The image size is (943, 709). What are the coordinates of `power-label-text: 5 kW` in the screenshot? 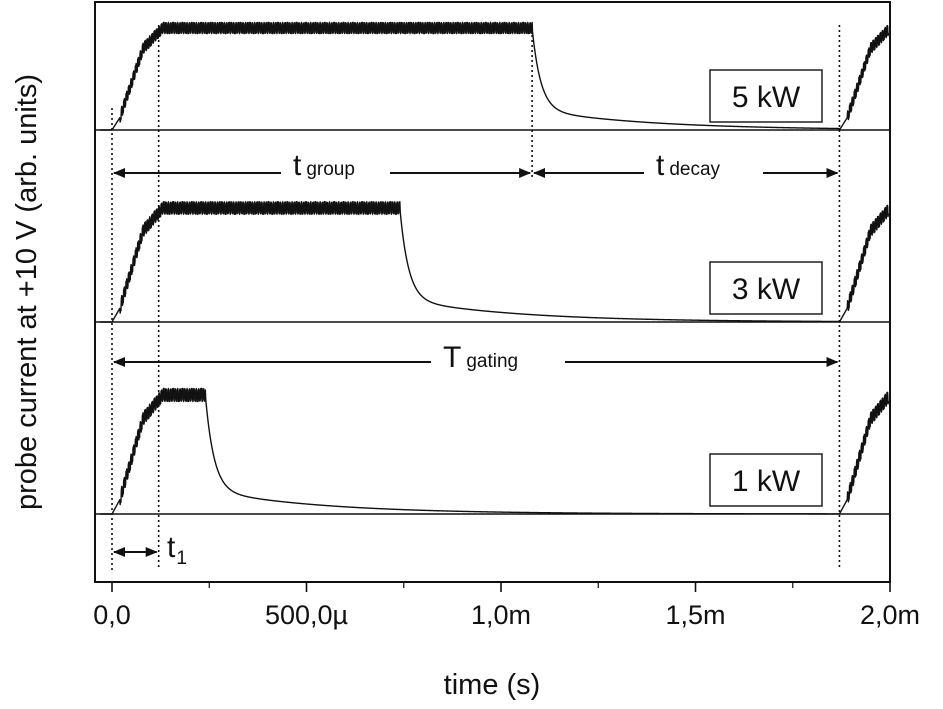 It's located at (766, 97).